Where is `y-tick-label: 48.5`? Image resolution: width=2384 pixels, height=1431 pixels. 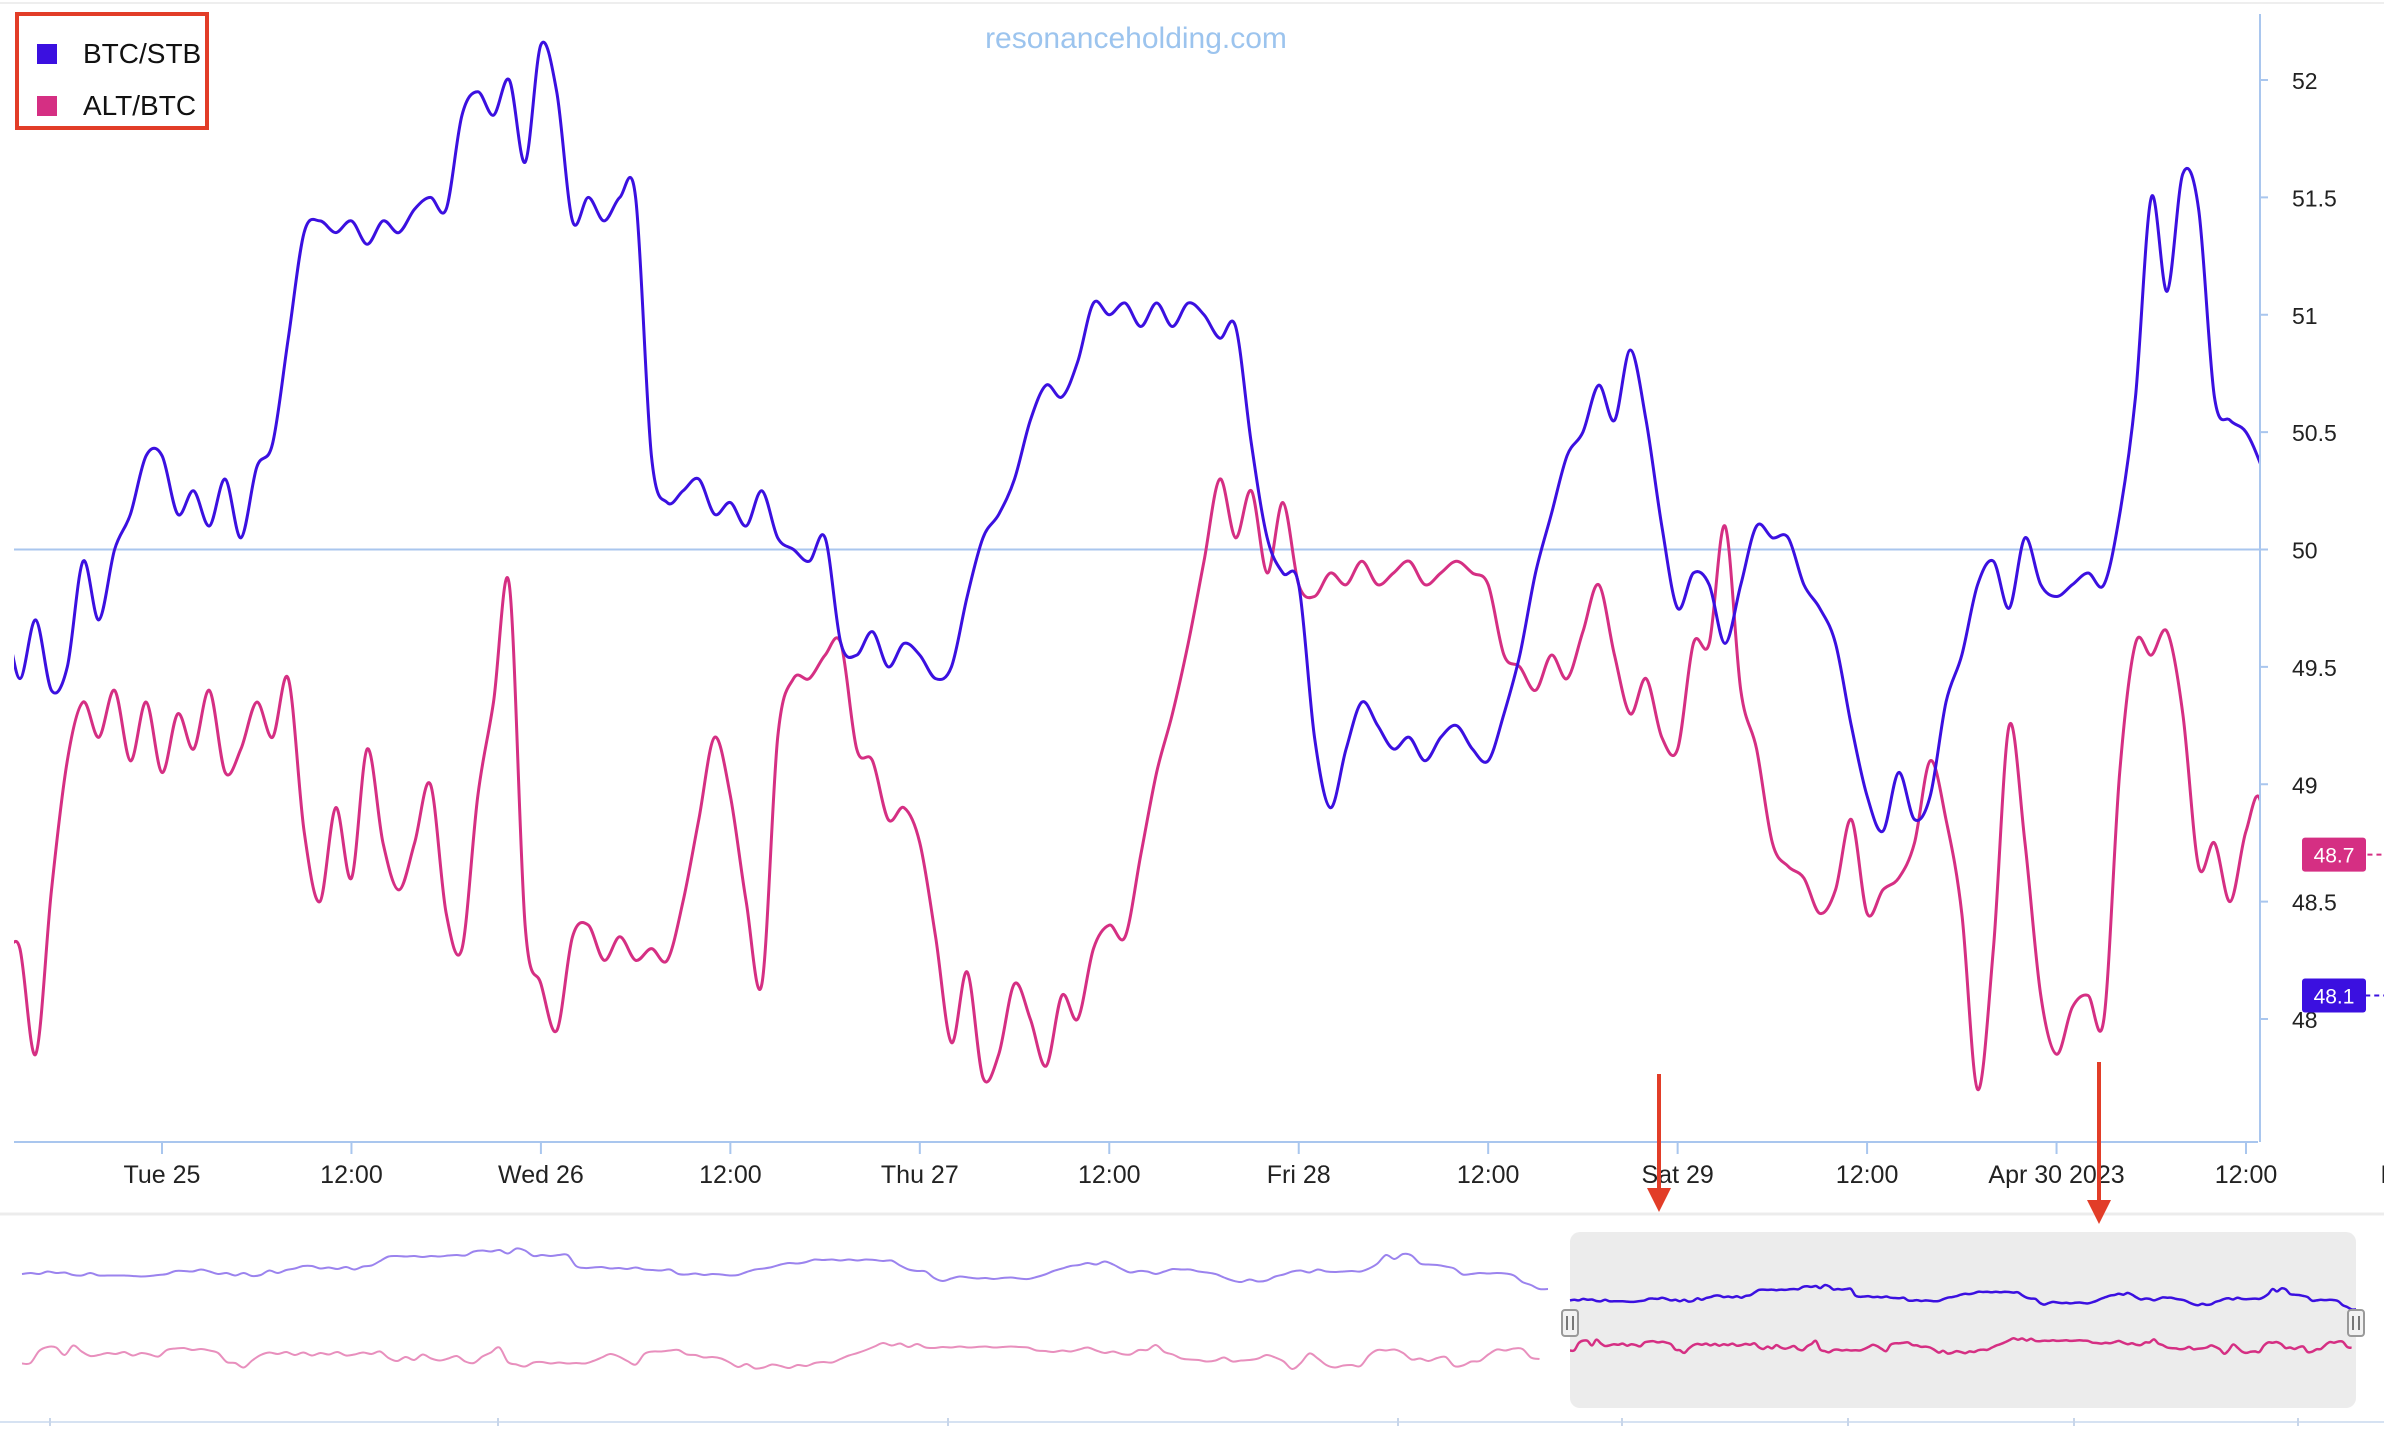
y-tick-label: 48.5 is located at coordinates (2314, 903).